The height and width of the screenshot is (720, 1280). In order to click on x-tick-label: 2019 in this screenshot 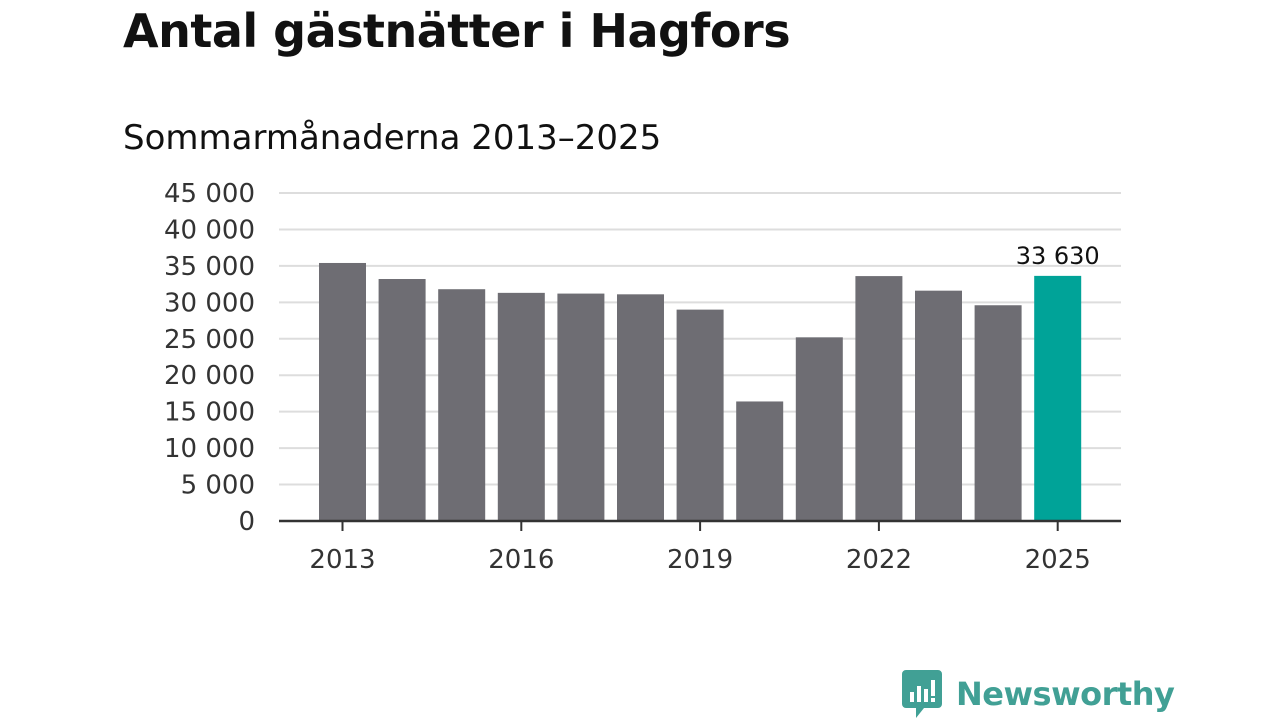, I will do `click(700, 560)`.